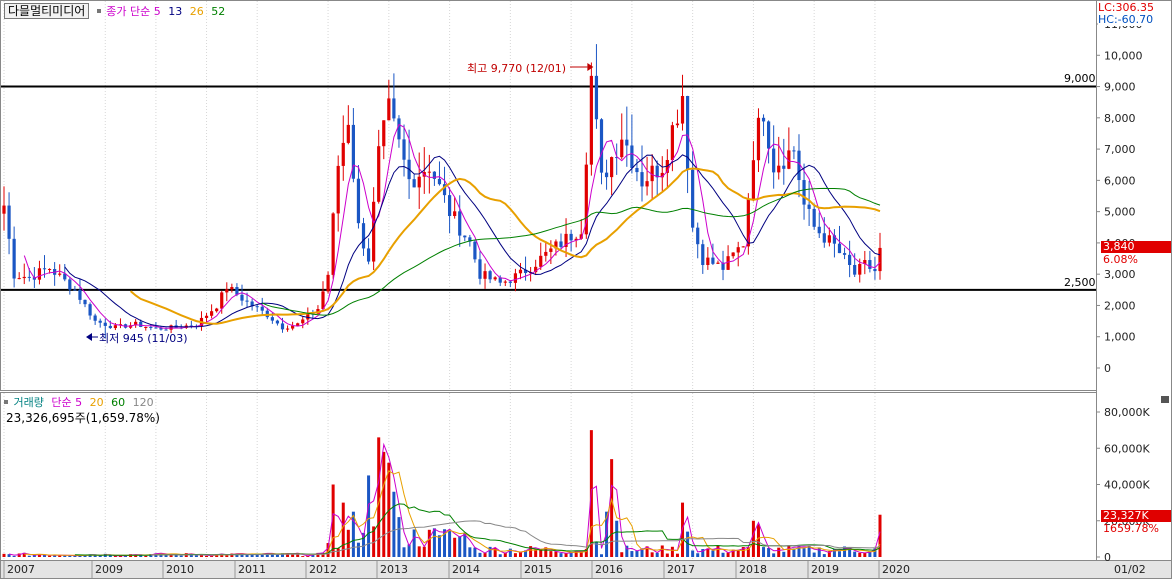 This screenshot has width=1172, height=579. Describe the element at coordinates (571, 251) in the screenshot. I see `price-ma-52-line` at that location.